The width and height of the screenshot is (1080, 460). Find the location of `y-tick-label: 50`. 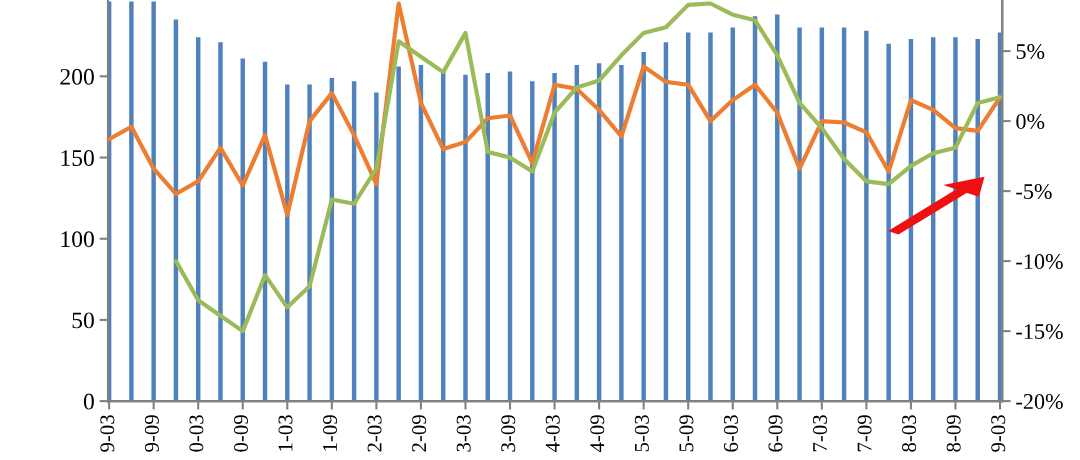

y-tick-label: 50 is located at coordinates (83, 320).